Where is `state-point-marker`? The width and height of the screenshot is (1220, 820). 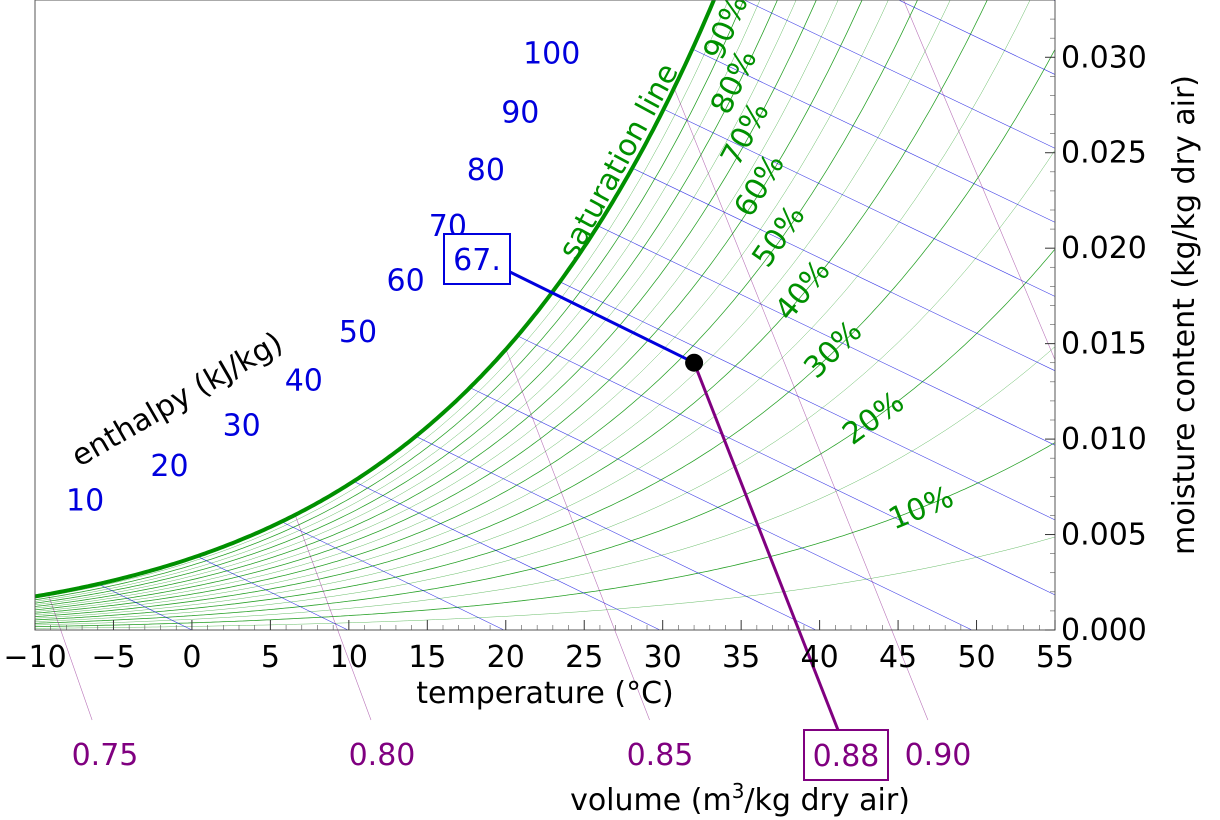 state-point-marker is located at coordinates (694, 362).